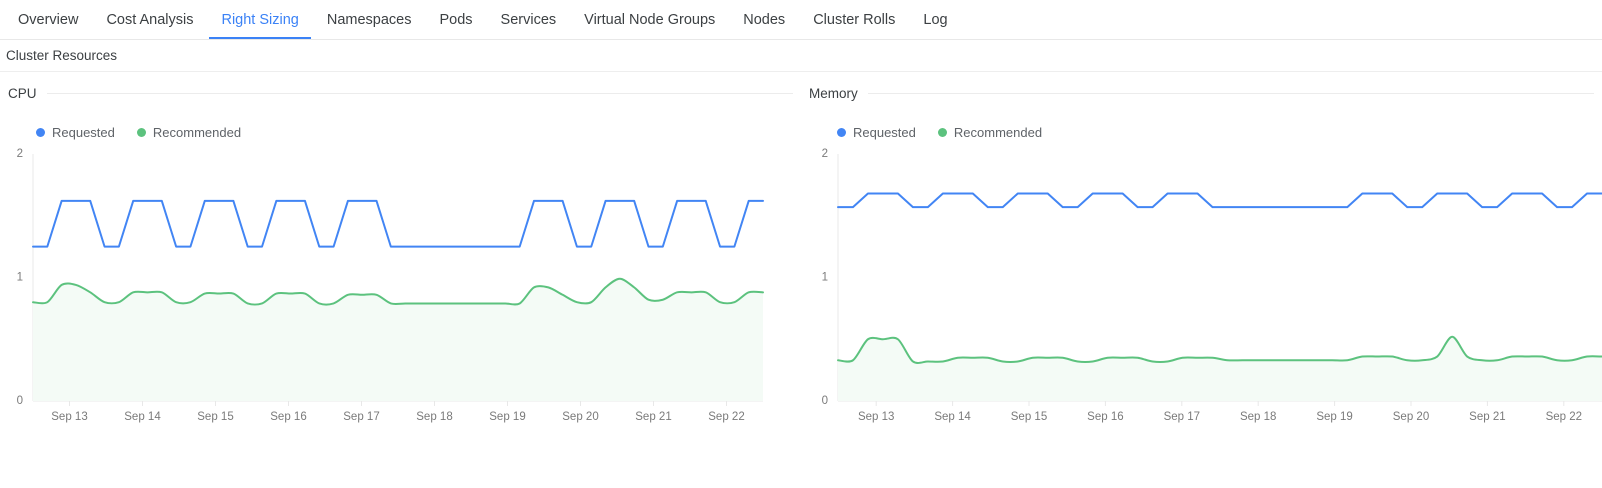  I want to click on tab-services: Services, so click(529, 19).